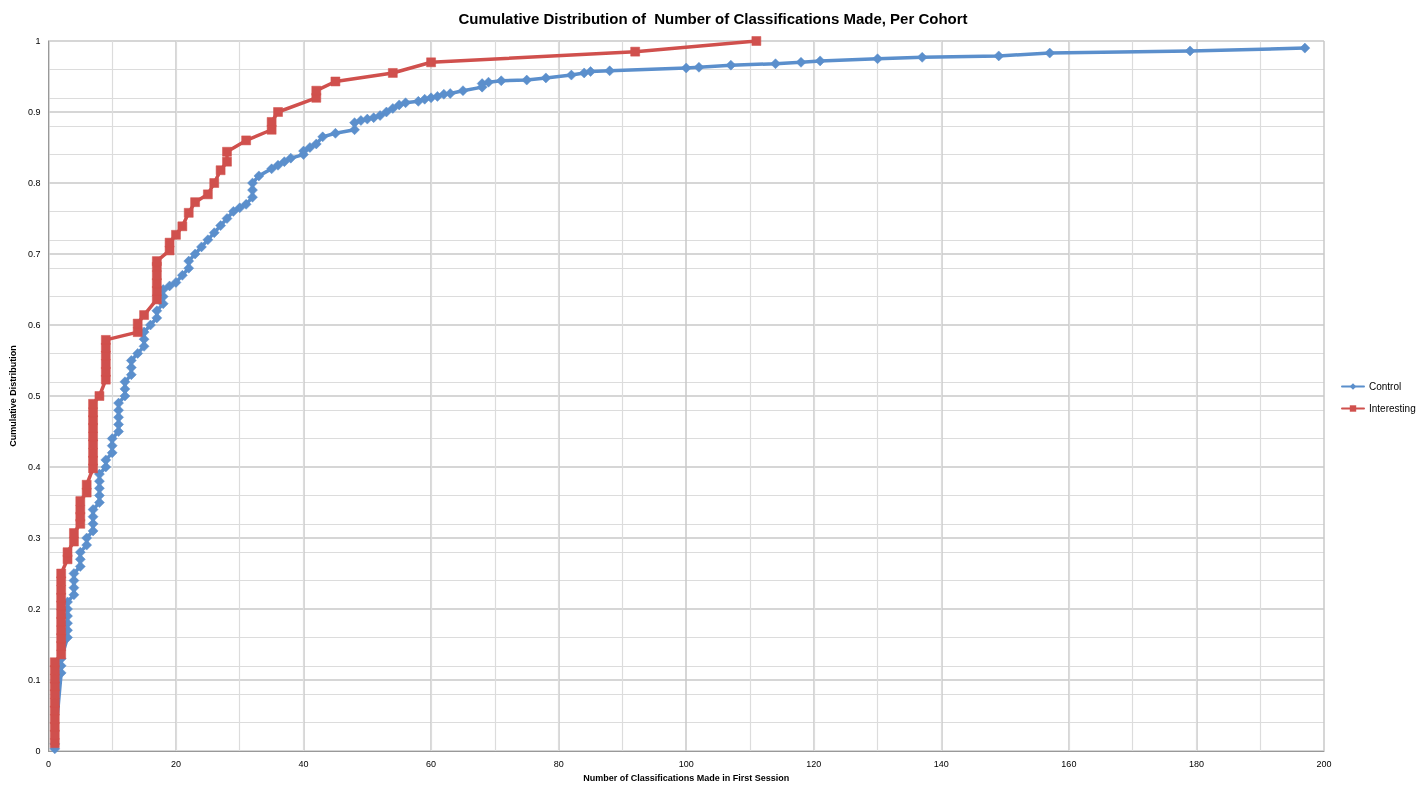 The image size is (1426, 795). I want to click on y-tick-label: 0, so click(38, 751).